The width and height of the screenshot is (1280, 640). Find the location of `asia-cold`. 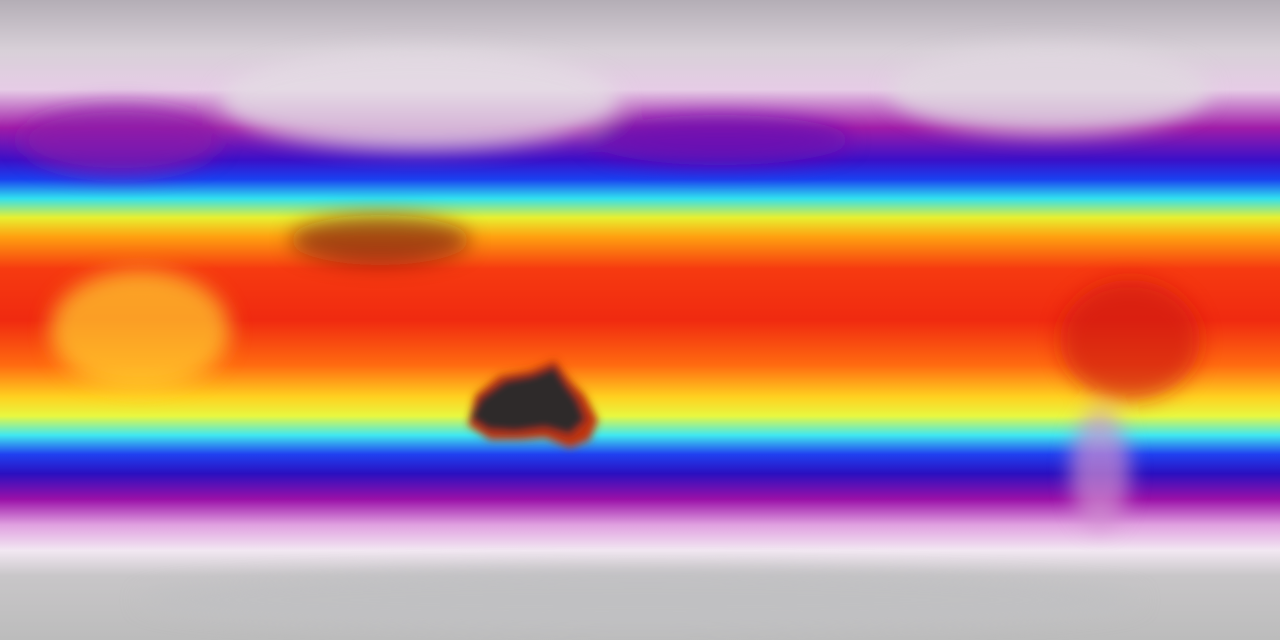

asia-cold is located at coordinates (420, 100).